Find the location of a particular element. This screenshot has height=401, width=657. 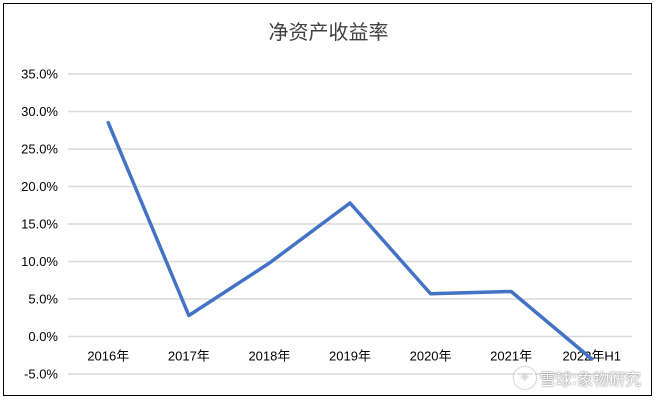

watermark-author: 象物研究 is located at coordinates (608, 379).